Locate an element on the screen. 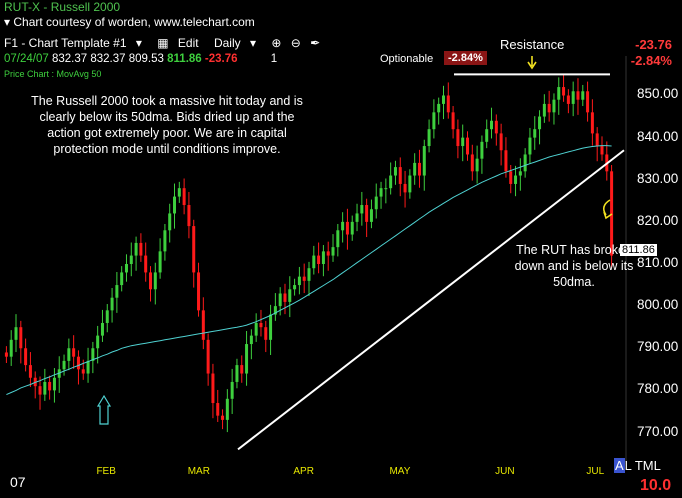 Image resolution: width=682 pixels, height=498 pixels. symbol: RUT-X is located at coordinates (22, 7).